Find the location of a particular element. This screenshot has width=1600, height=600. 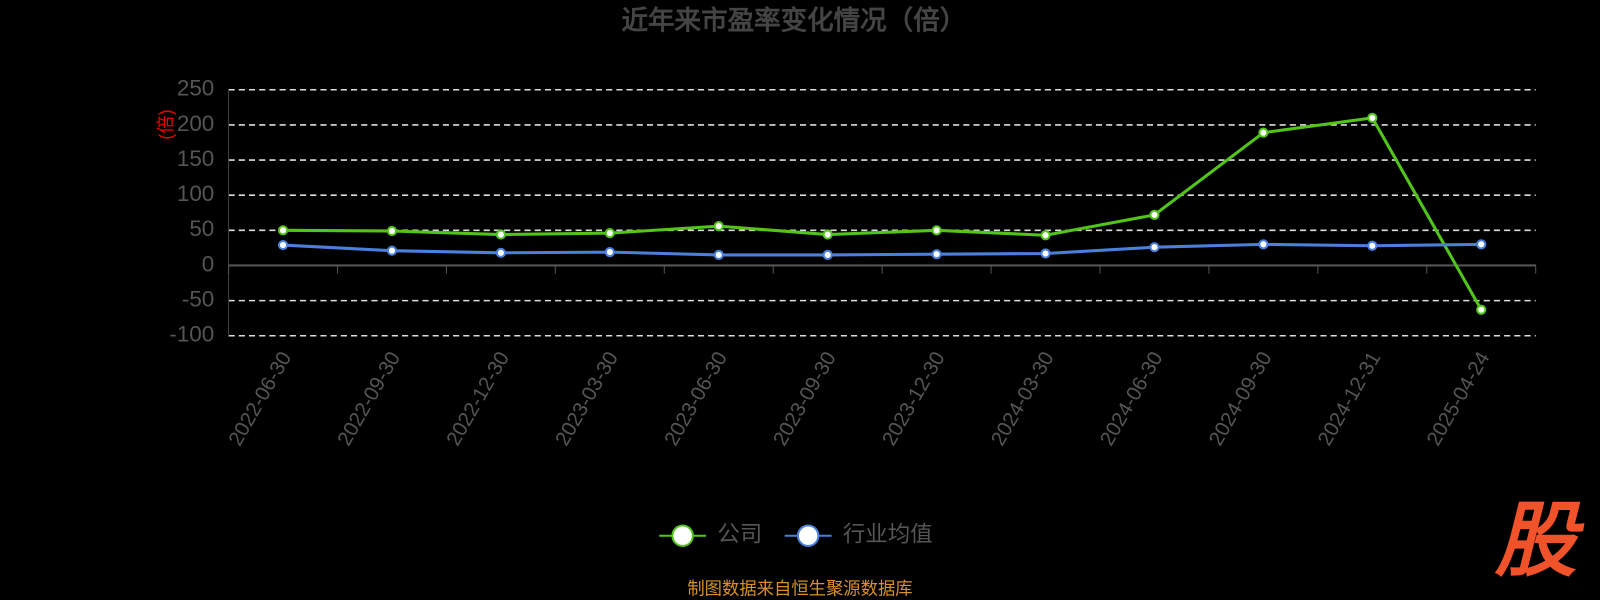

legend-item: 公司 is located at coordinates (710, 534).